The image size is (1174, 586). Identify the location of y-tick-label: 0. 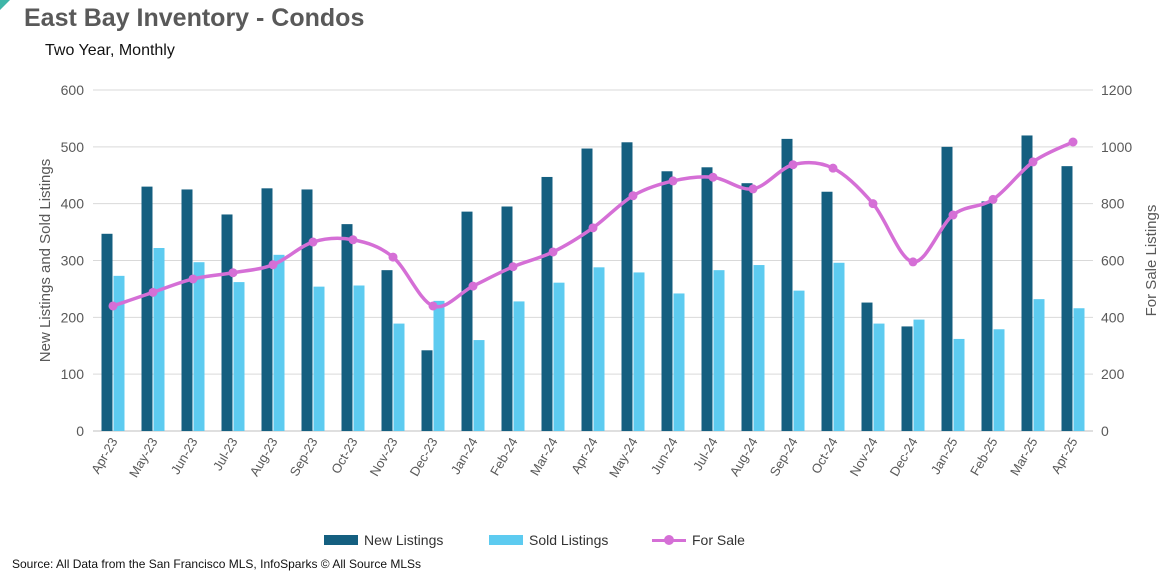
(80, 431).